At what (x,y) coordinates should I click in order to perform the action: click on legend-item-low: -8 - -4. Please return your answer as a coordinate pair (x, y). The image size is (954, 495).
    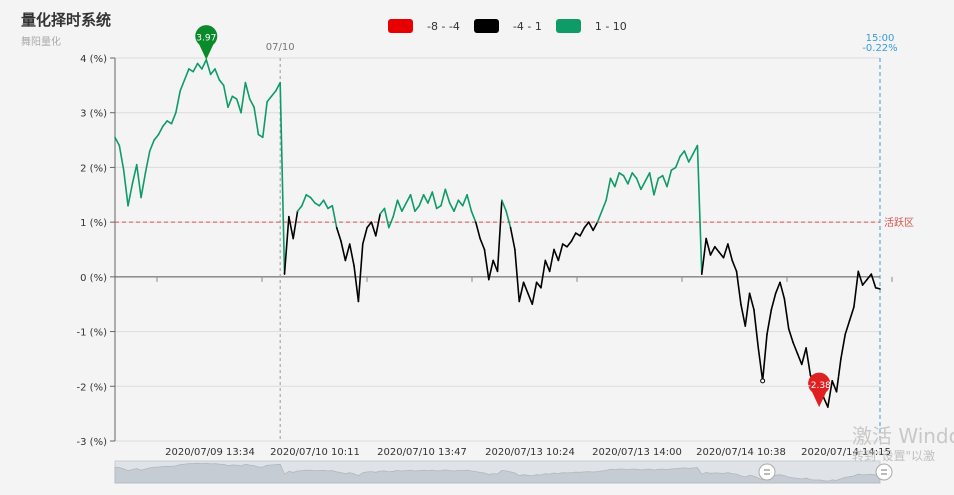
    Looking at the image, I should click on (424, 26).